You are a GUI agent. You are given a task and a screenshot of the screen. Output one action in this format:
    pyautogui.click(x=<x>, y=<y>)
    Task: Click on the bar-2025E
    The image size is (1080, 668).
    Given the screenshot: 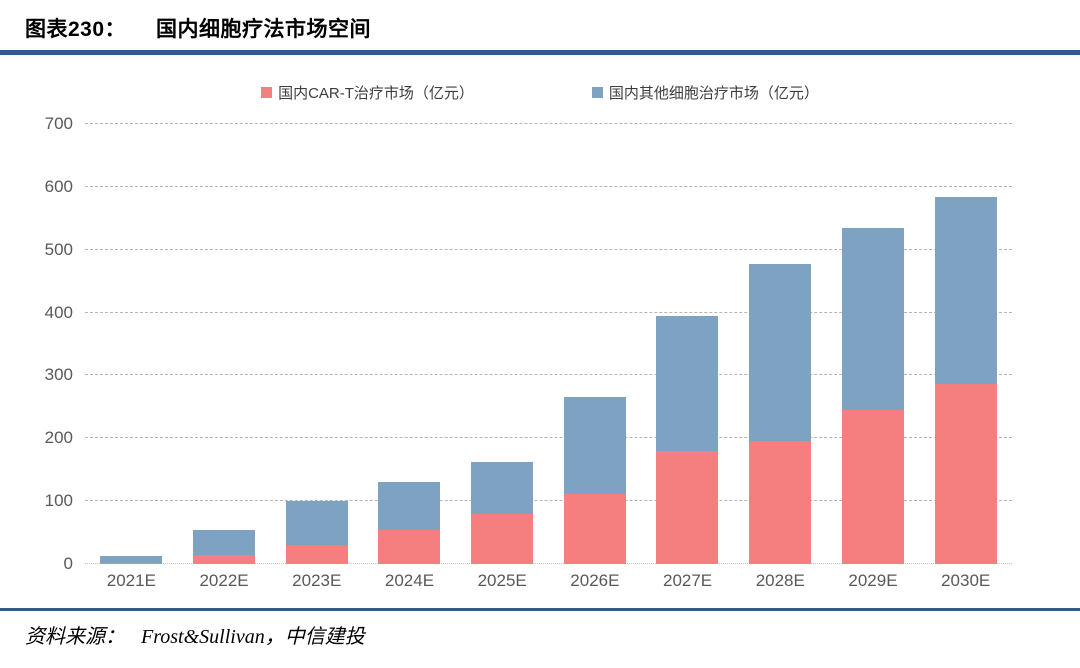 What is the action you would take?
    pyautogui.click(x=502, y=513)
    